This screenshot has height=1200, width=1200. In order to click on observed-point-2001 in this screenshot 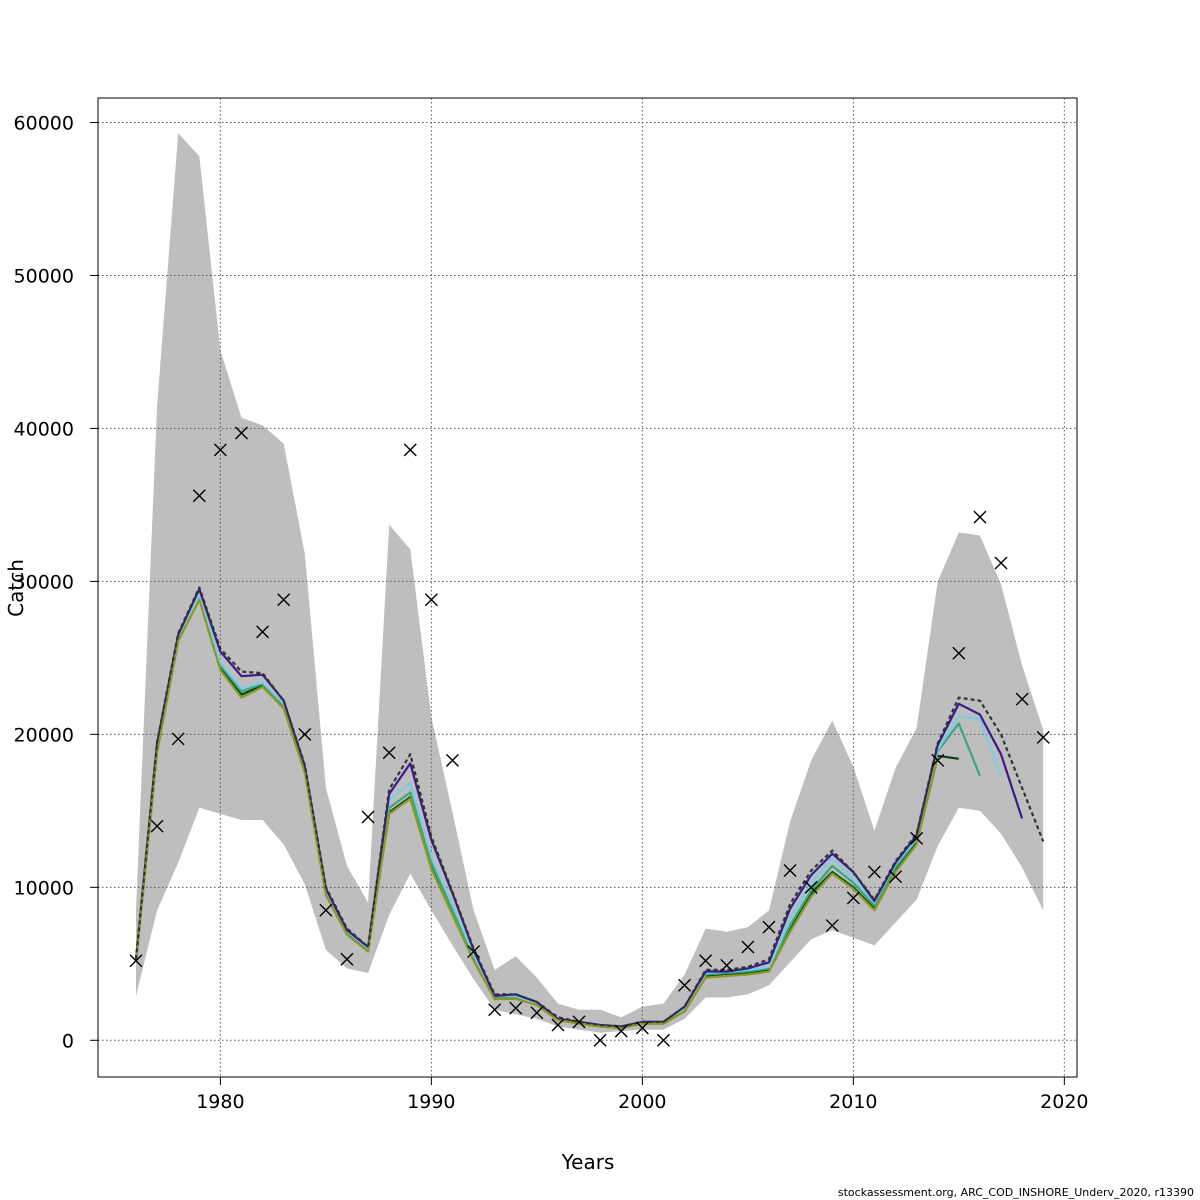, I will do `click(663, 1040)`.